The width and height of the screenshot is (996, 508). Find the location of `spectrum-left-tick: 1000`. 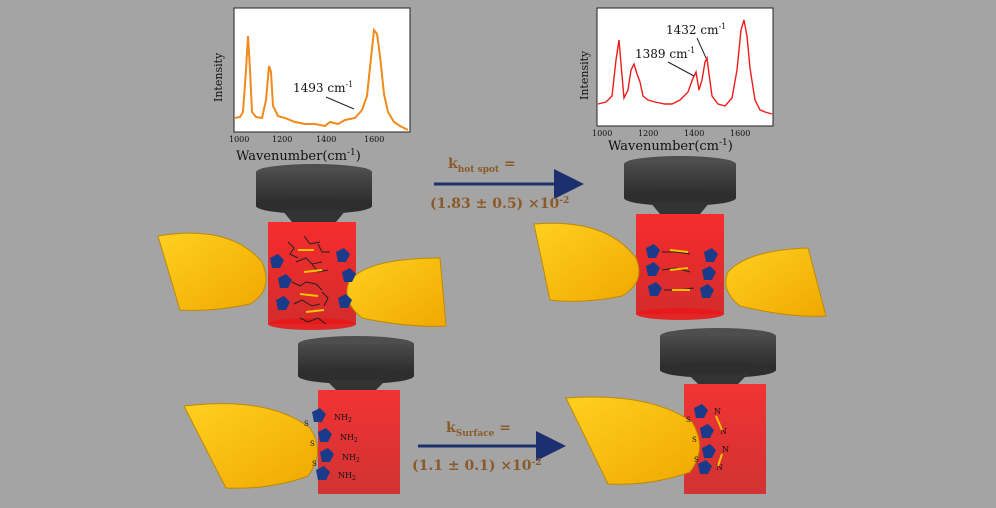

spectrum-left-tick: 1000 is located at coordinates (239, 139).